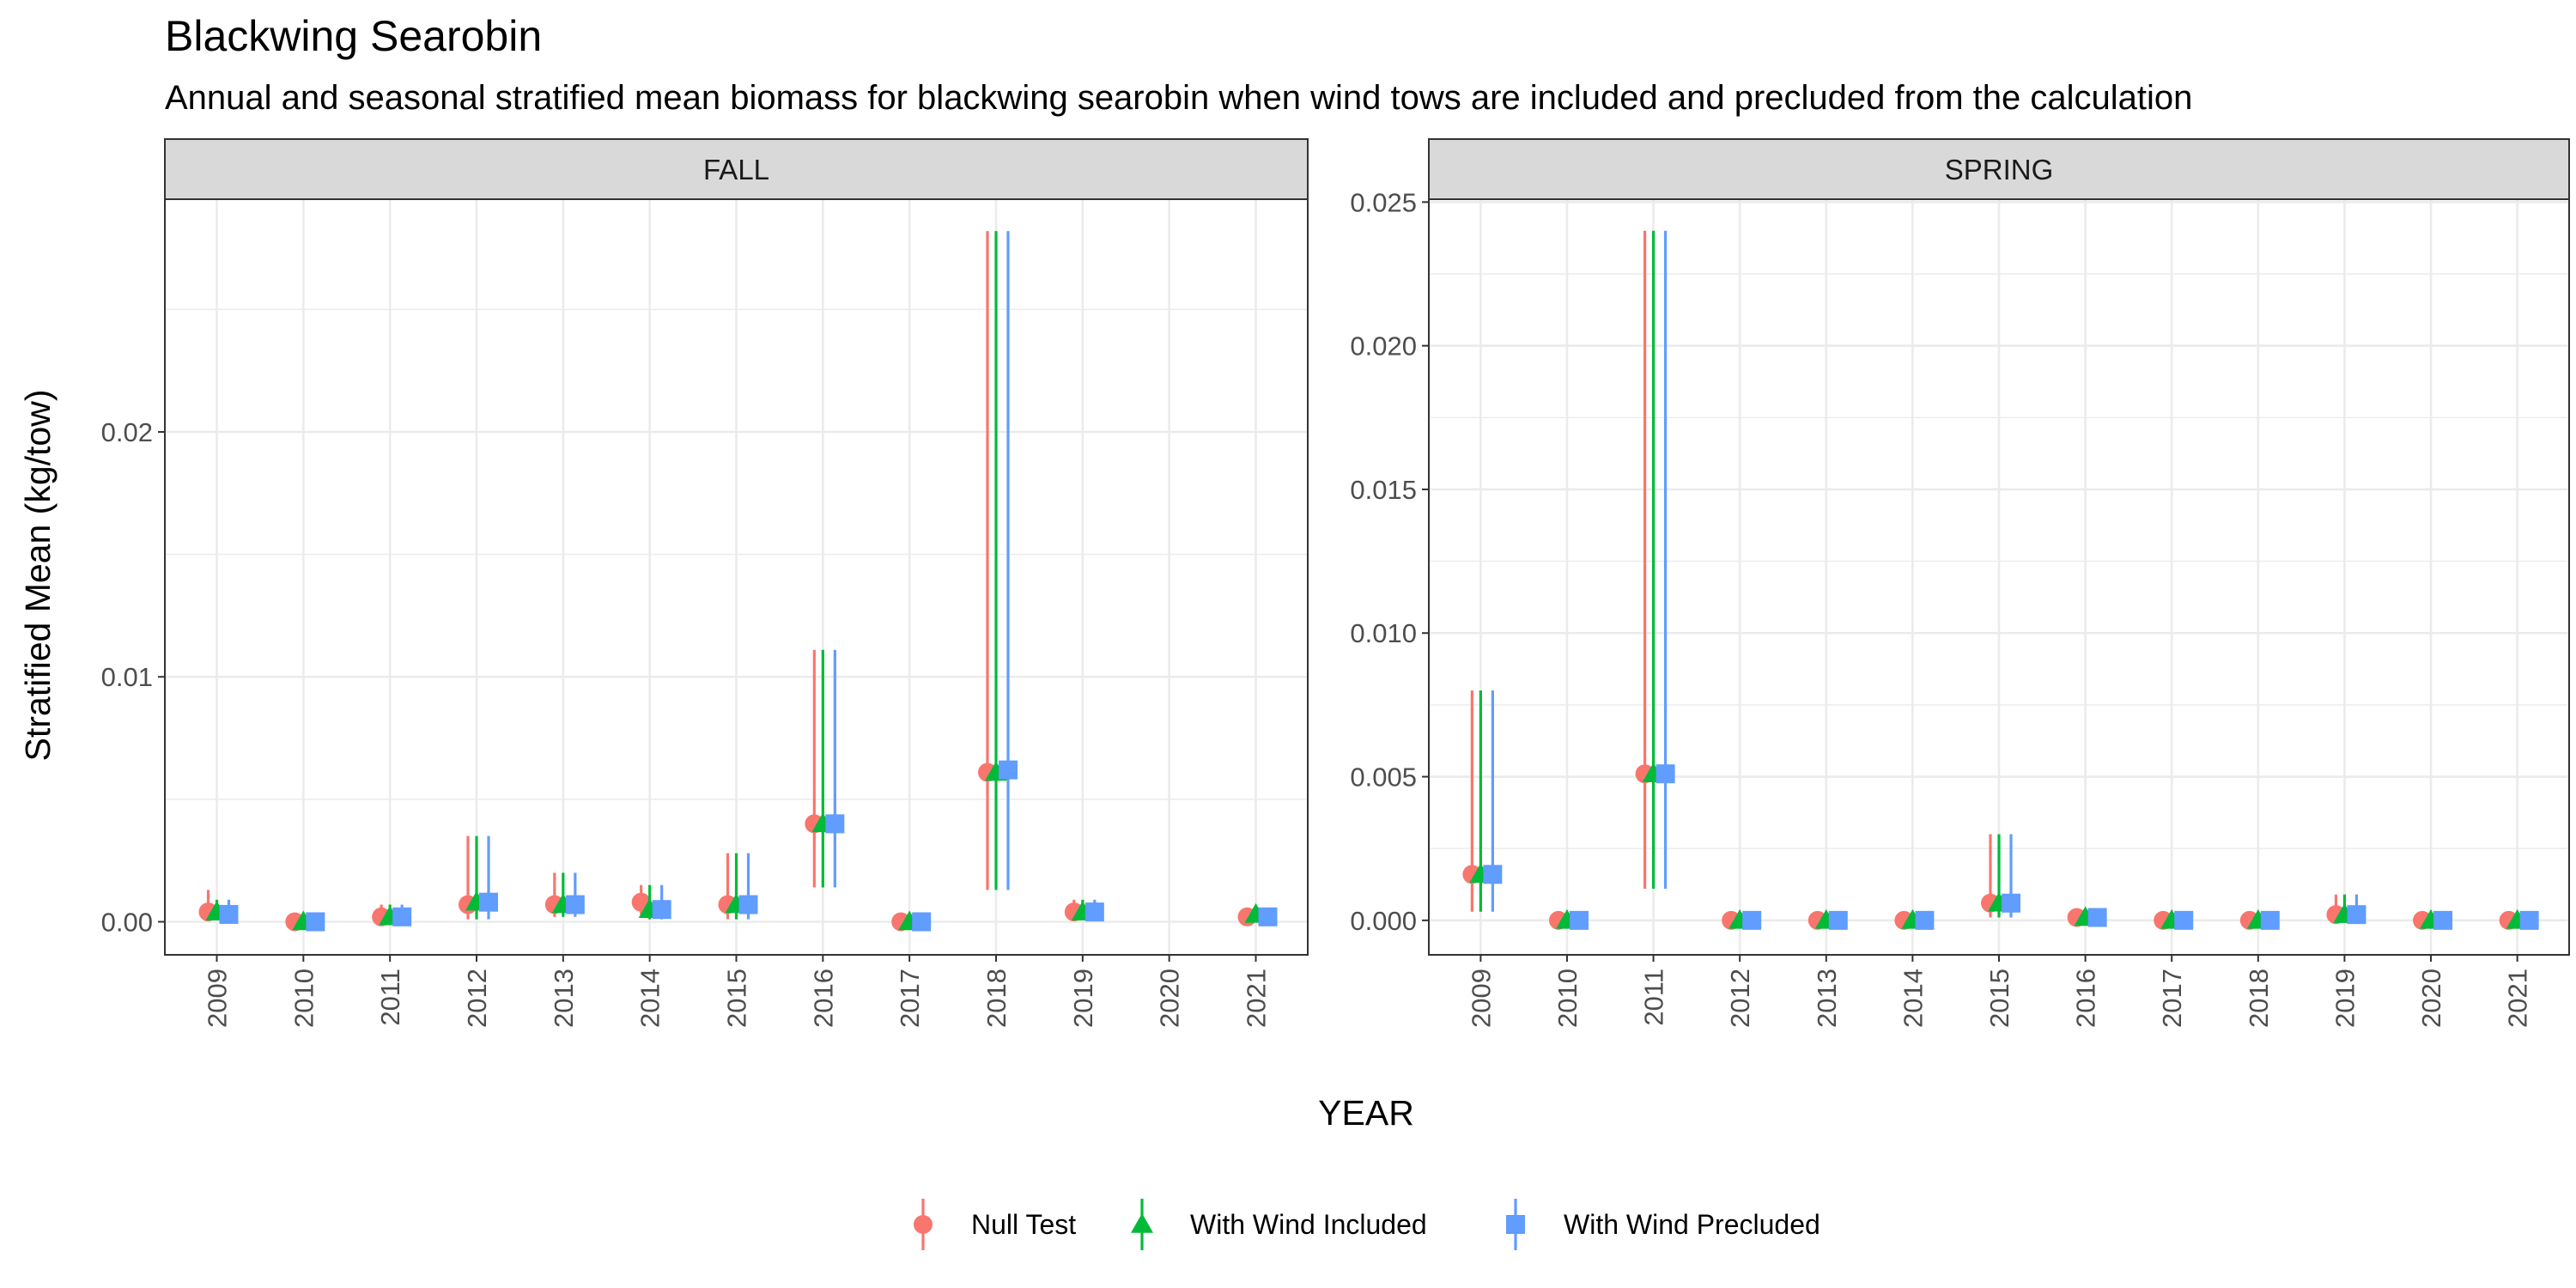 The width and height of the screenshot is (2576, 1288). Describe the element at coordinates (1383, 346) in the screenshot. I see `y-tick-label: 0.020` at that location.